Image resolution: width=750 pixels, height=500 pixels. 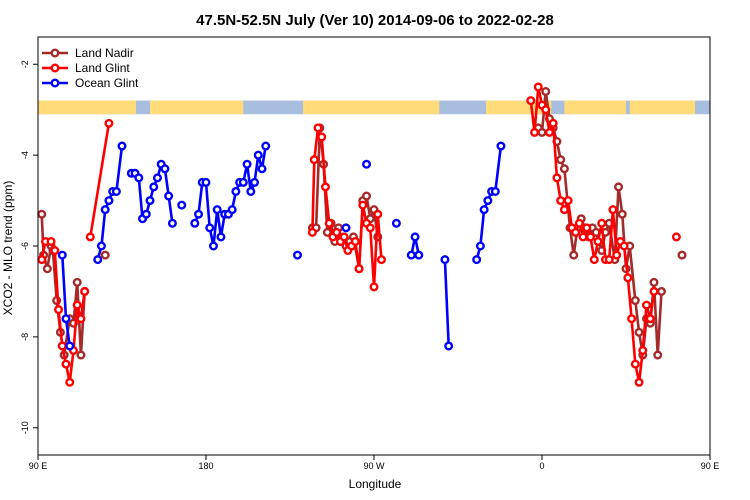 I want to click on legend-label: Land Nadir, so click(x=104, y=53).